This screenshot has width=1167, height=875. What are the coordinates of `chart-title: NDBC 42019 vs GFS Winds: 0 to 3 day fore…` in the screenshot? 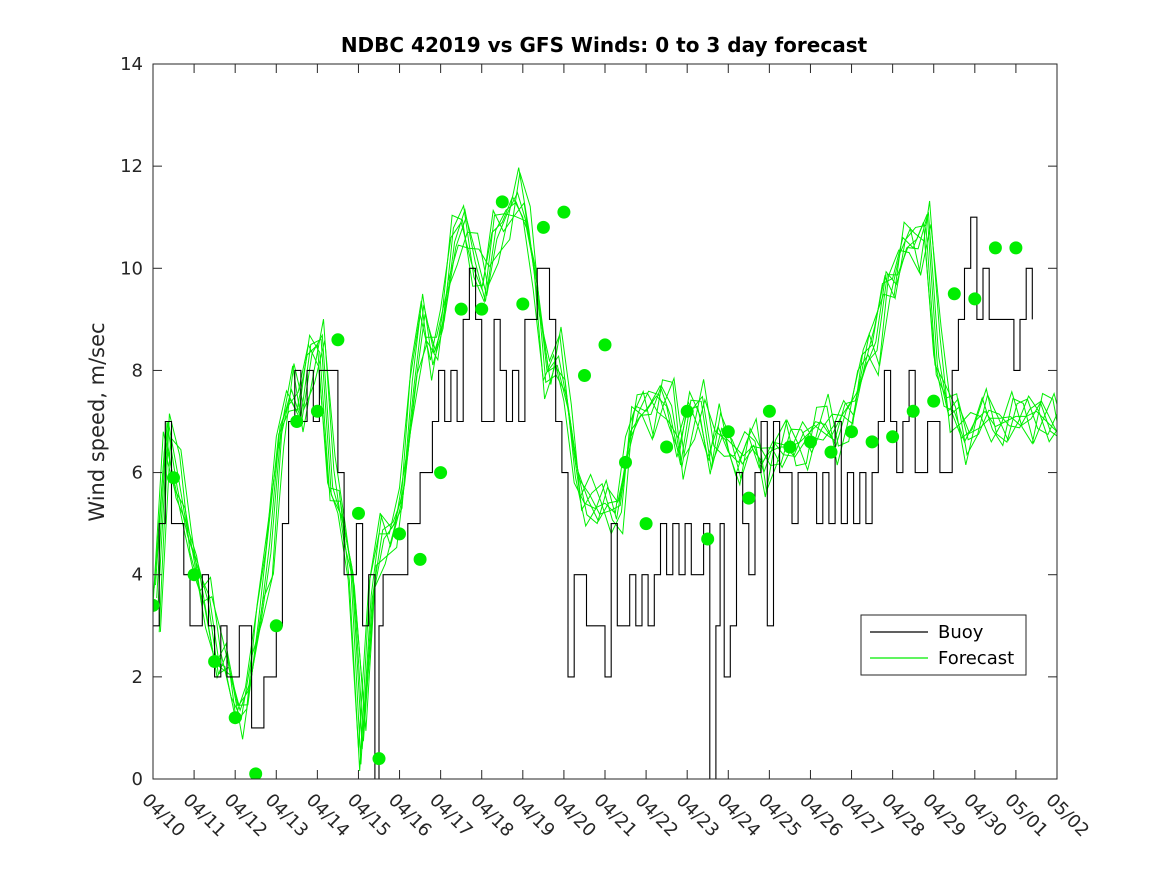 It's located at (604, 45).